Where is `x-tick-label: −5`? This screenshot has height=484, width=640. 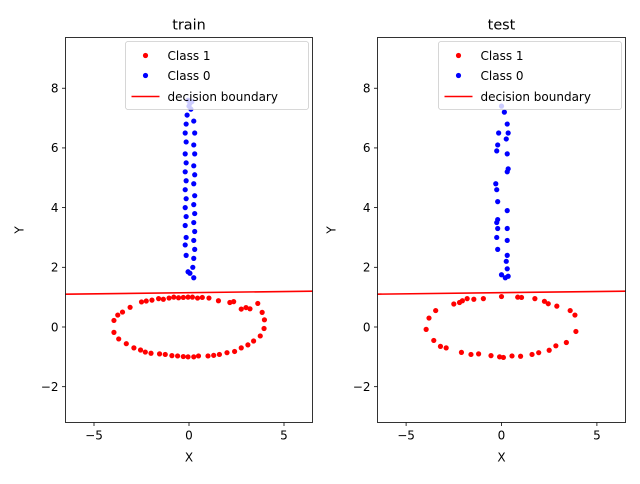 x-tick-label: −5 is located at coordinates (406, 436).